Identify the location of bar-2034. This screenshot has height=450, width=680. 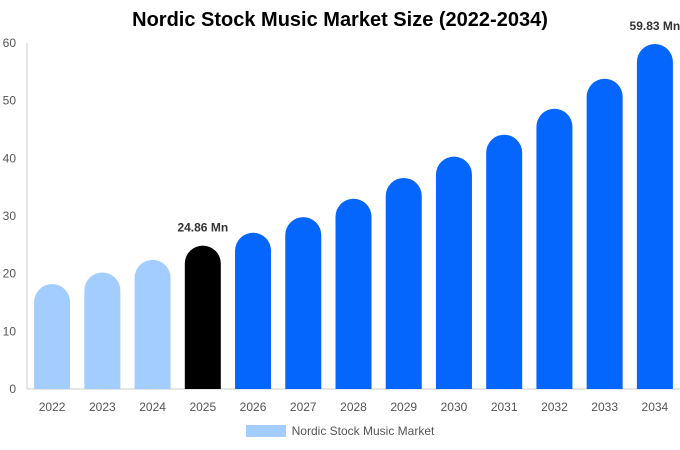
(654, 216).